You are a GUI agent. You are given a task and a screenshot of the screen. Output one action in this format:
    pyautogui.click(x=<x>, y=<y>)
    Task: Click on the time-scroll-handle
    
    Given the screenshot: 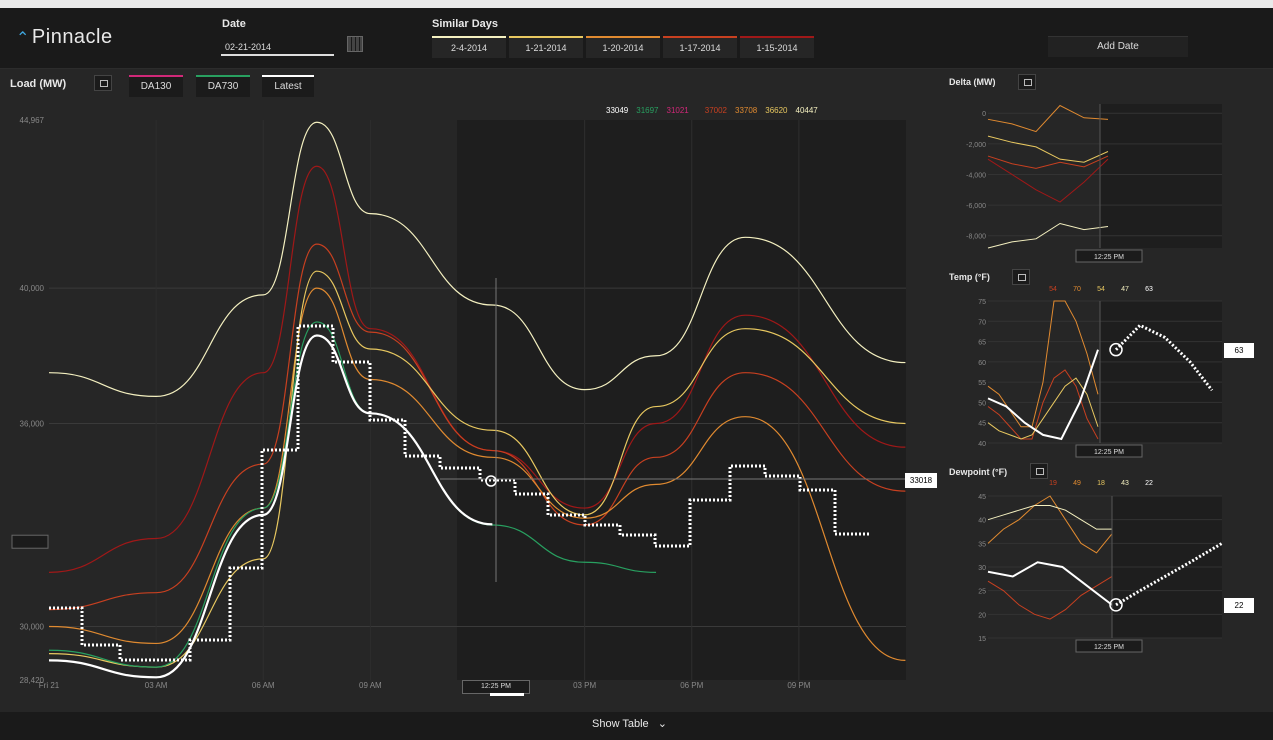 What is the action you would take?
    pyautogui.click(x=507, y=694)
    